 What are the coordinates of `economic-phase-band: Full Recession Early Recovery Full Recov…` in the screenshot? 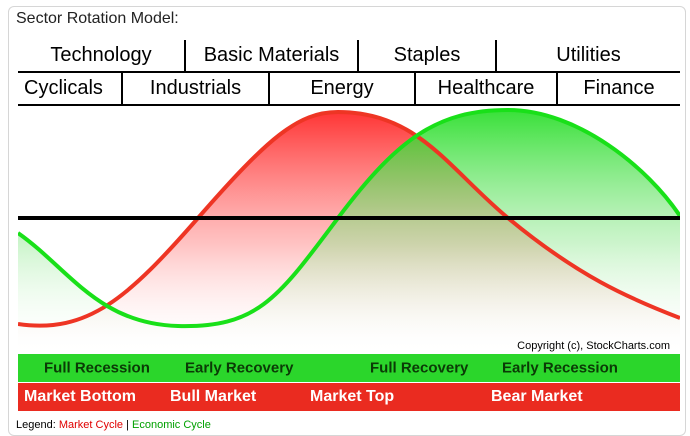 It's located at (349, 368).